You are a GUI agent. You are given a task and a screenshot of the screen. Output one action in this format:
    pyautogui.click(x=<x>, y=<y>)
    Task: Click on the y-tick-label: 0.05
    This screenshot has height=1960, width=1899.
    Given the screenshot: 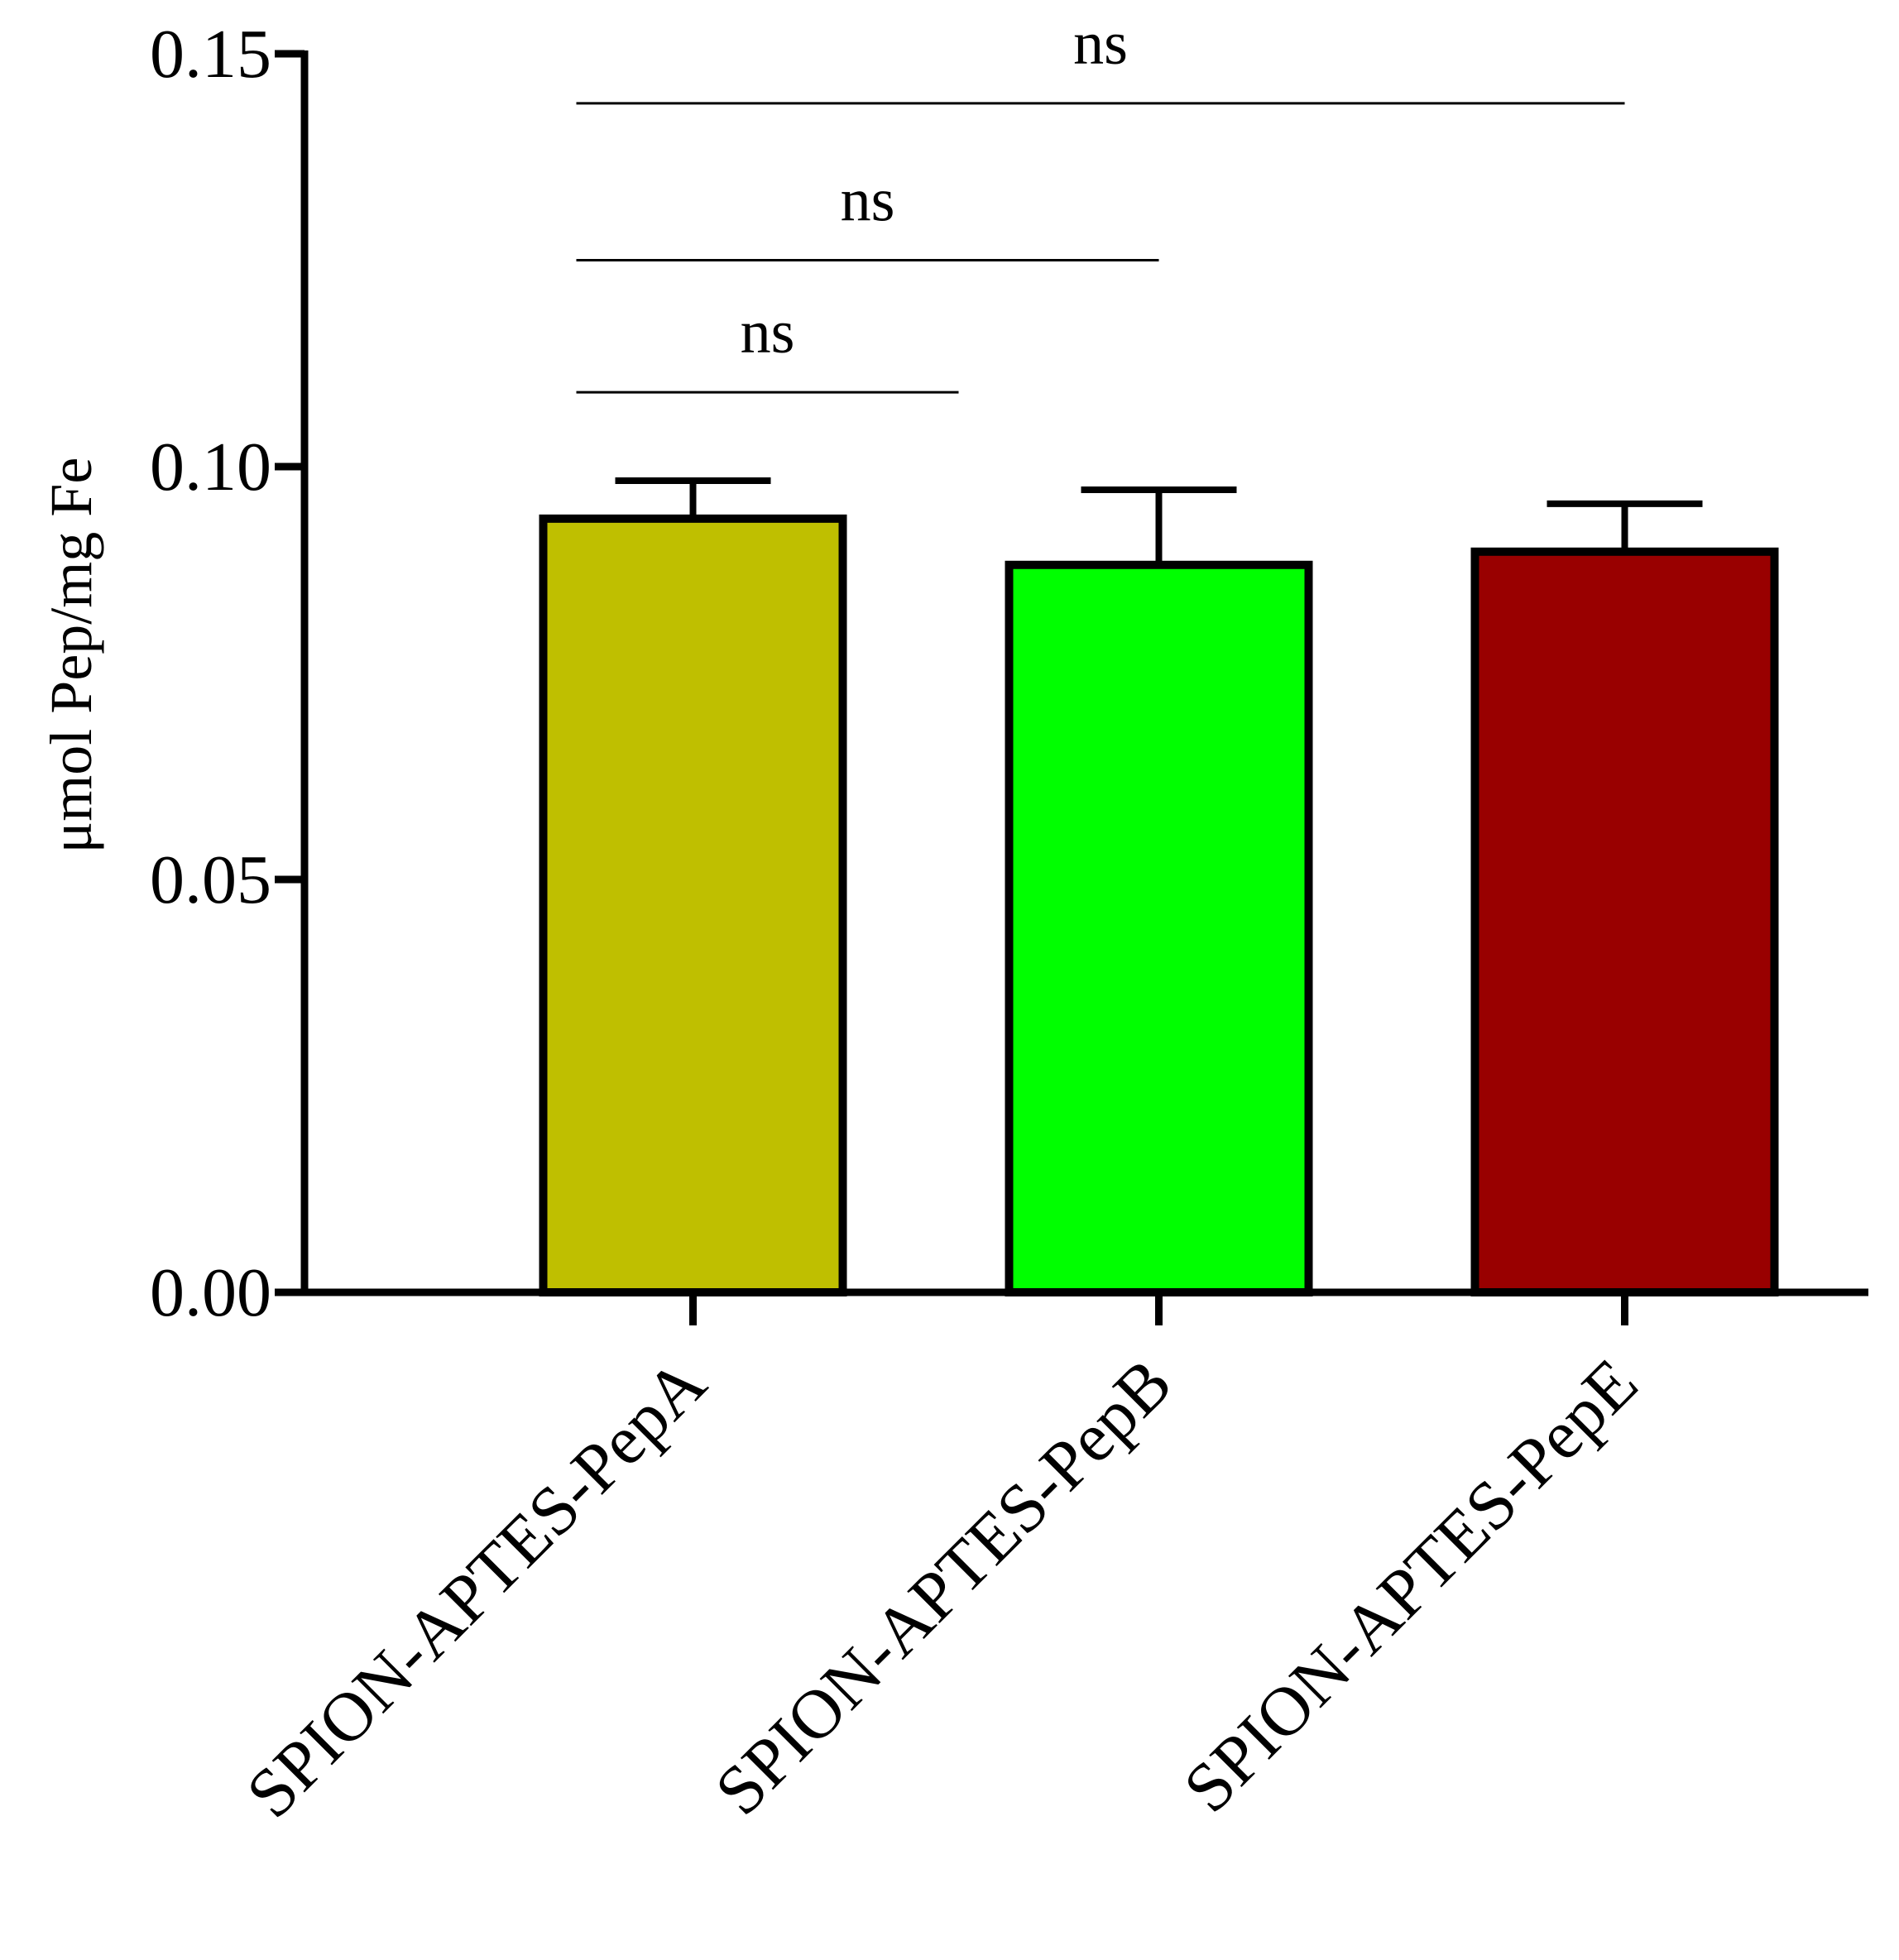 What is the action you would take?
    pyautogui.click(x=210, y=879)
    